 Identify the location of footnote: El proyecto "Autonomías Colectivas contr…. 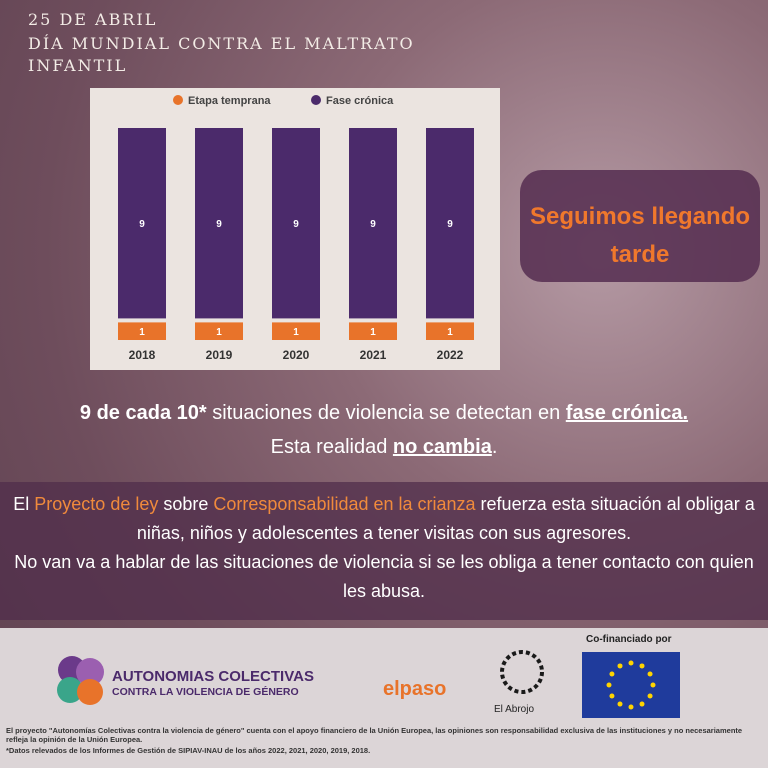
(374, 735).